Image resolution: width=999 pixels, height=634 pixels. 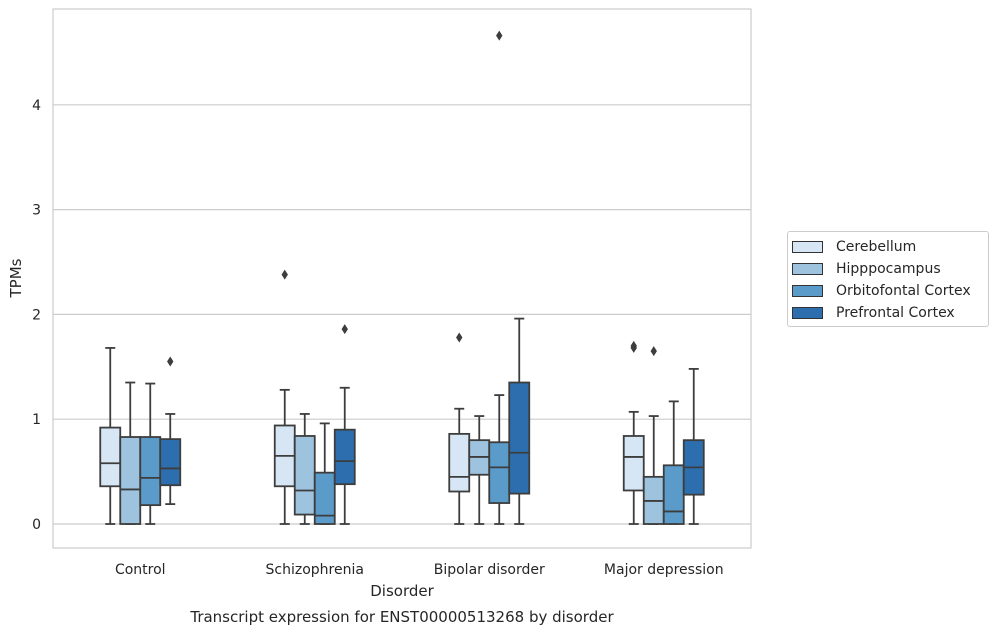 What do you see at coordinates (903, 291) in the screenshot?
I see `legend-label: Orbitofontal Cortex` at bounding box center [903, 291].